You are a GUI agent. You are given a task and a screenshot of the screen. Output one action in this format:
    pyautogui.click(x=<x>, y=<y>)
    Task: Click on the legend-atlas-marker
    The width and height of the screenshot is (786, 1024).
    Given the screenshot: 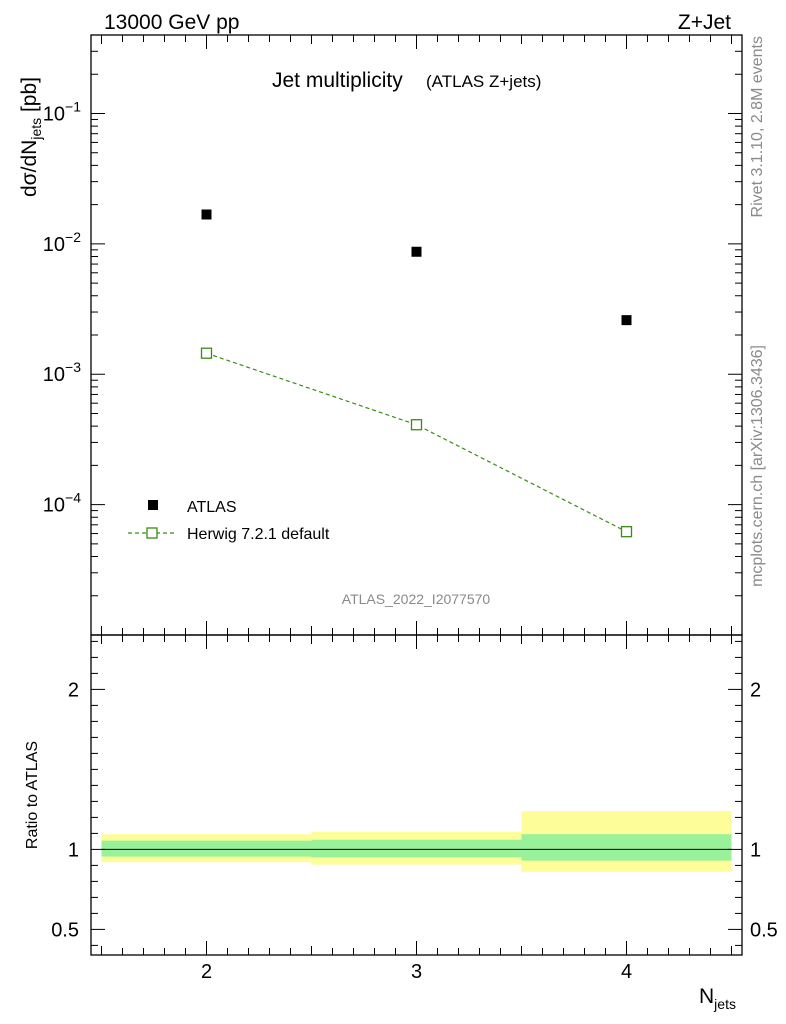 What is the action you would take?
    pyautogui.click(x=153, y=505)
    